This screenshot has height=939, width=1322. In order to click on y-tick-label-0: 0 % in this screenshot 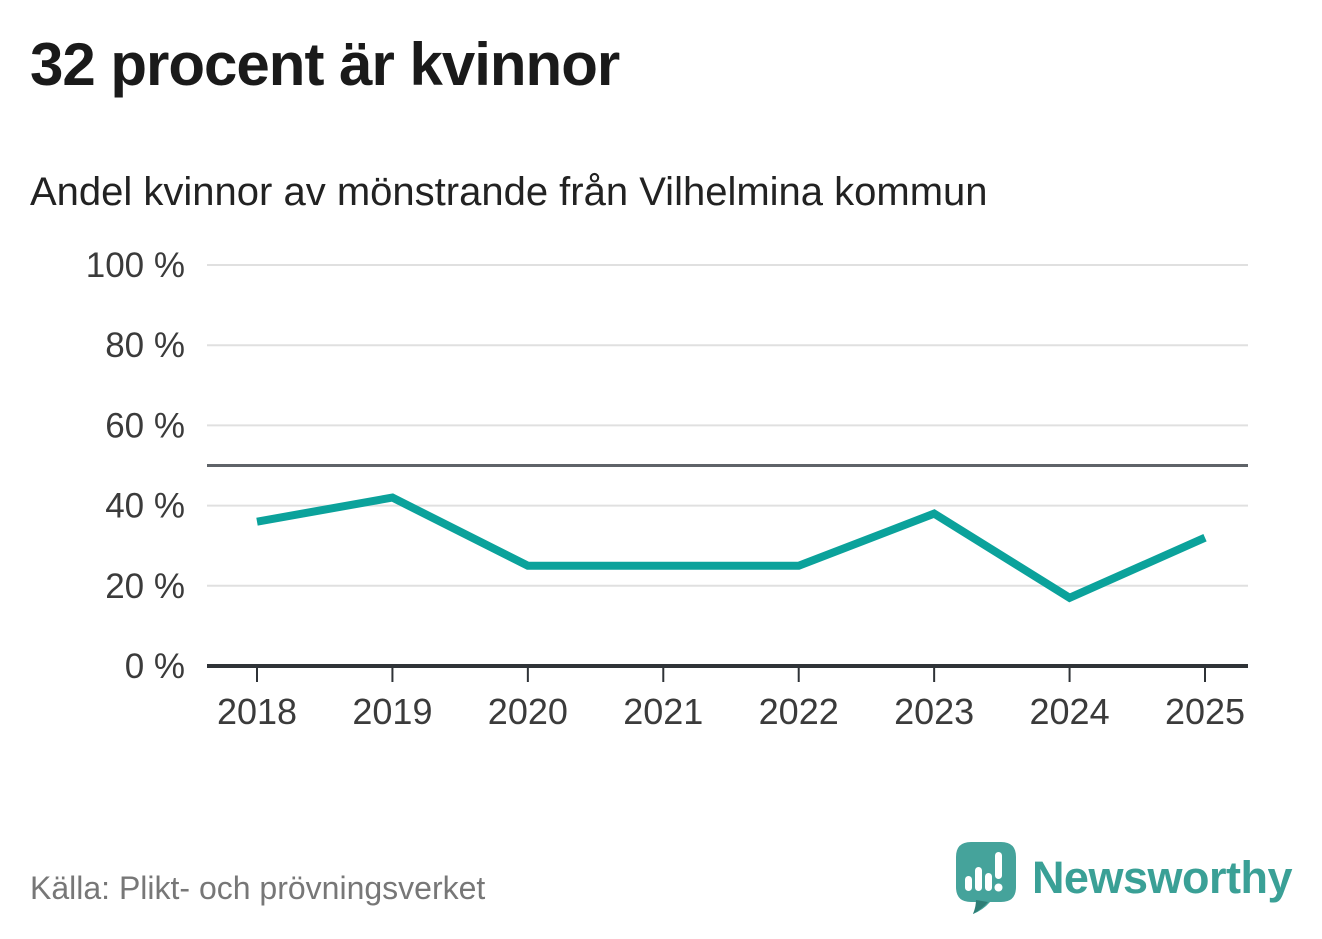, I will do `click(155, 666)`.